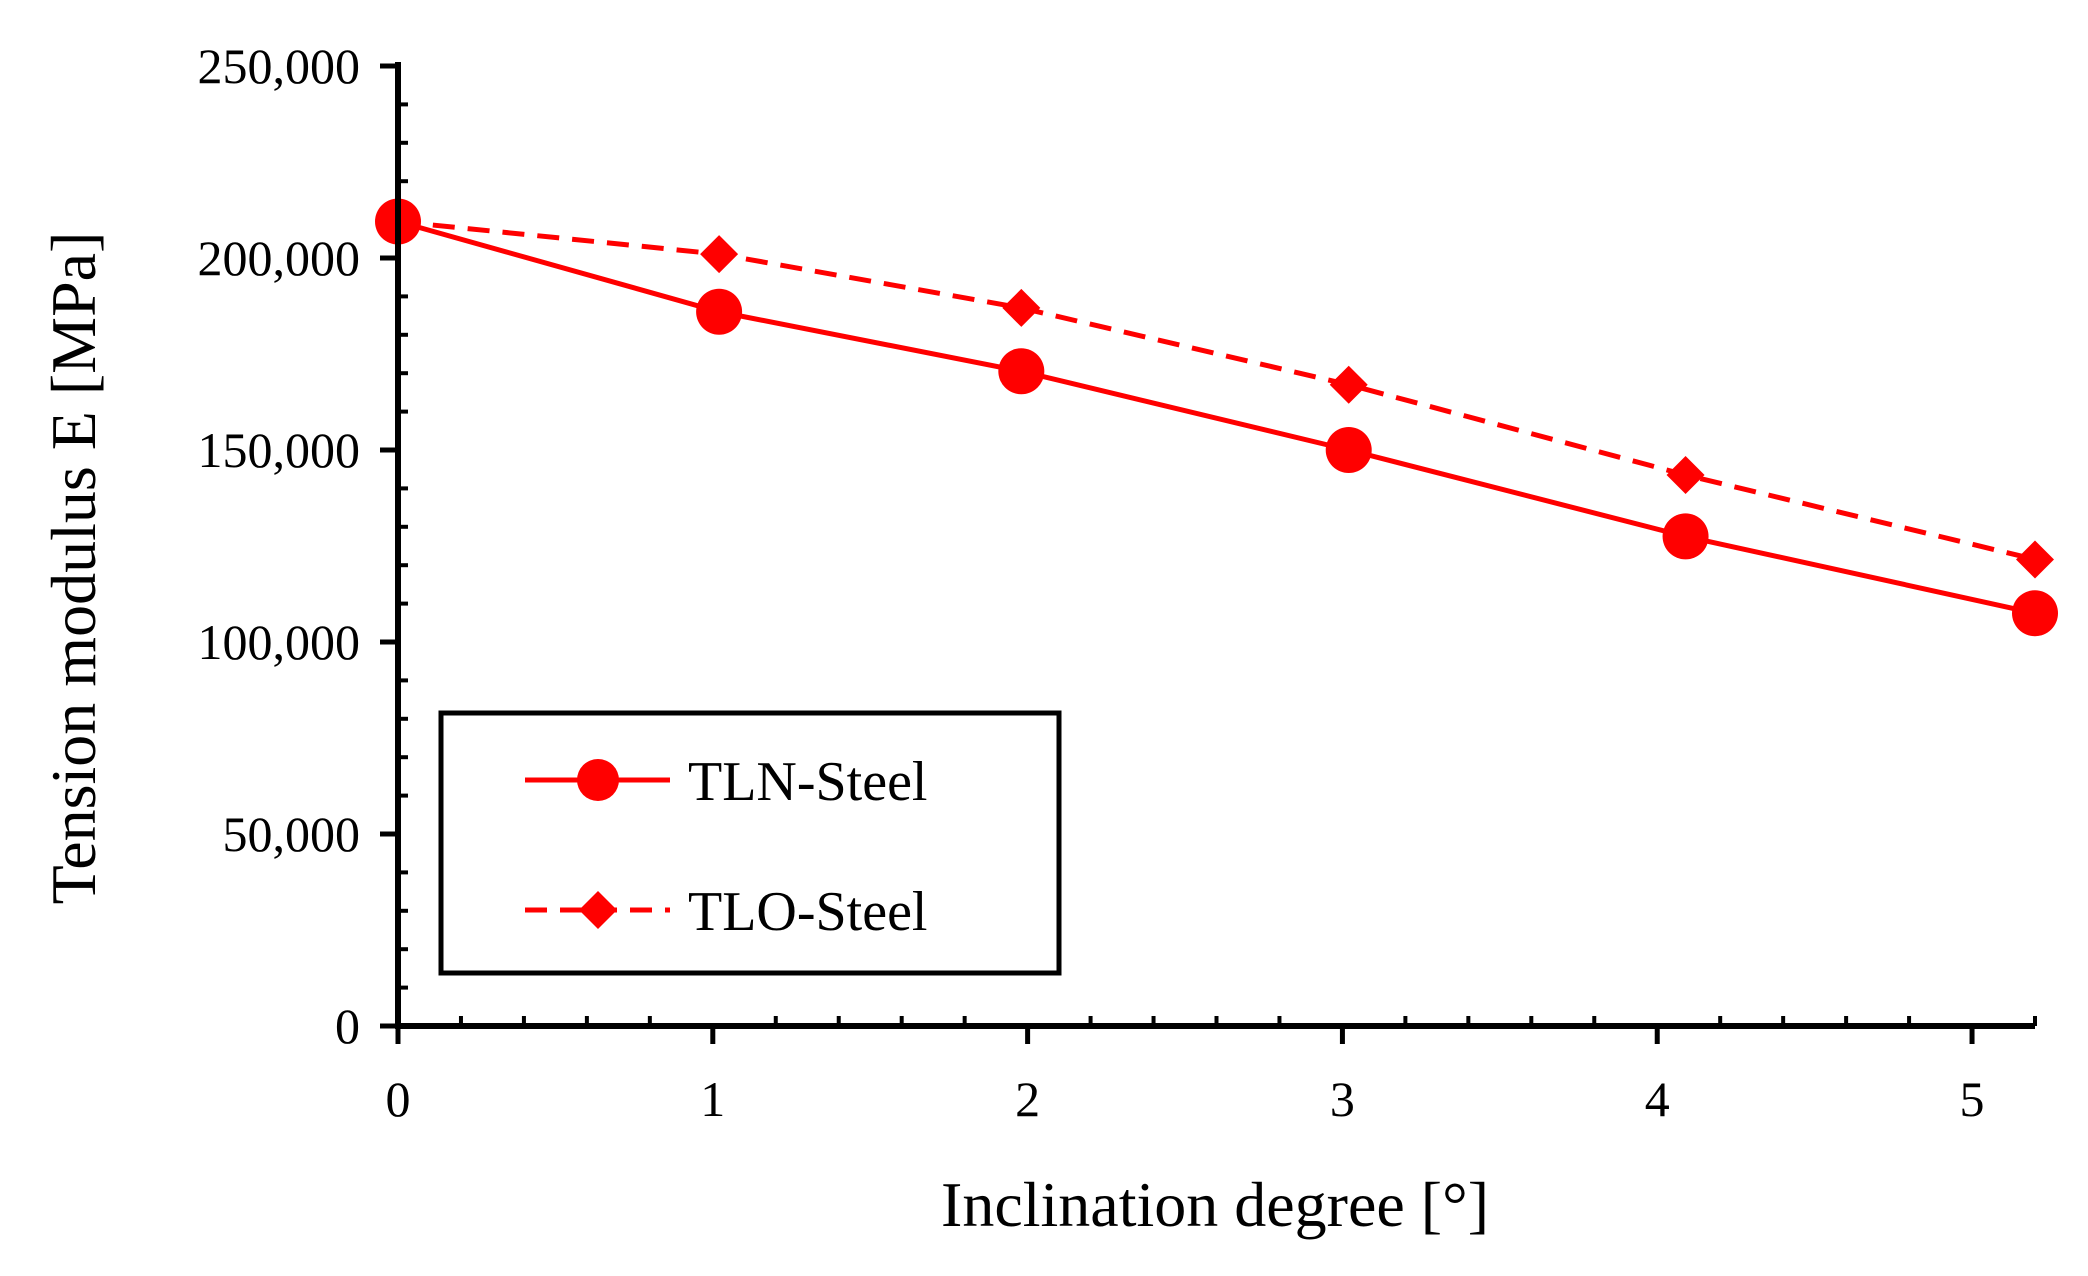  I want to click on legend: TLN-Steel TLO-Steel, so click(750, 843).